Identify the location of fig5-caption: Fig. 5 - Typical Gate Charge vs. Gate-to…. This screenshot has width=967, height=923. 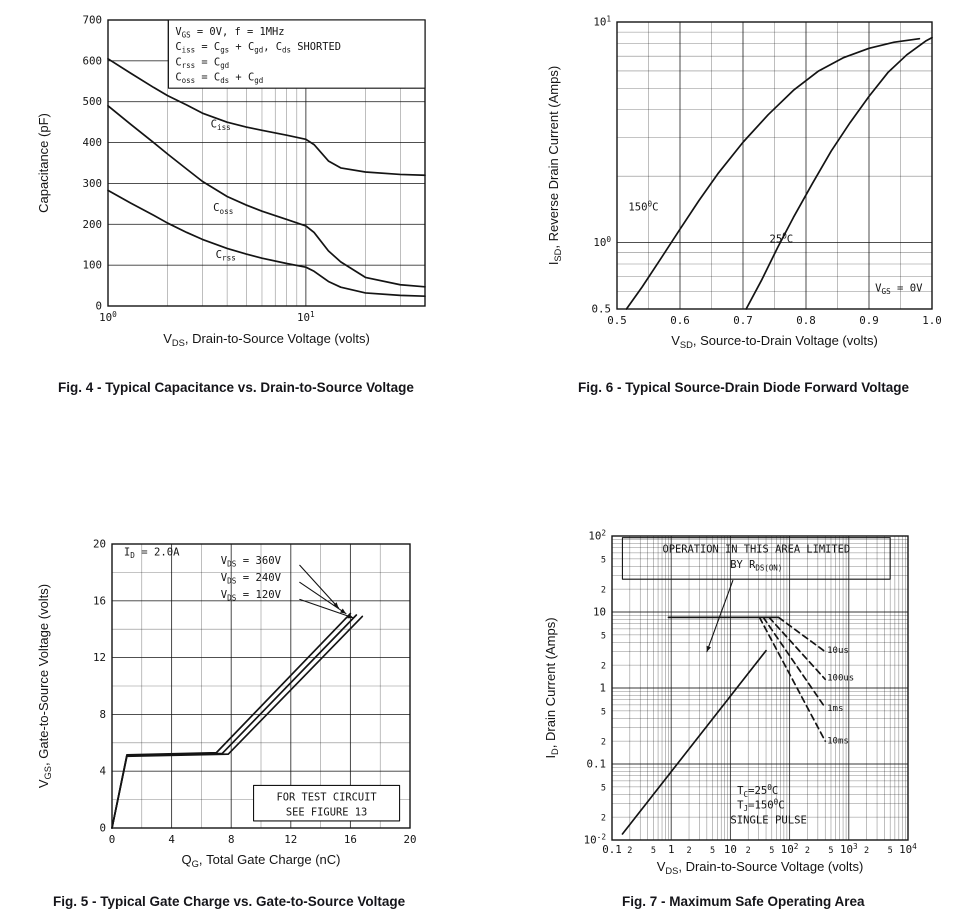
(229, 901).